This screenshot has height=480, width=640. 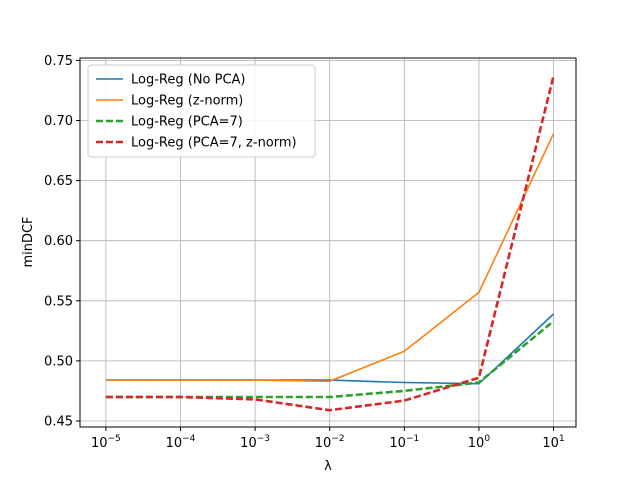 I want to click on x-tick-label: 10⁻⁴, so click(x=181, y=442).